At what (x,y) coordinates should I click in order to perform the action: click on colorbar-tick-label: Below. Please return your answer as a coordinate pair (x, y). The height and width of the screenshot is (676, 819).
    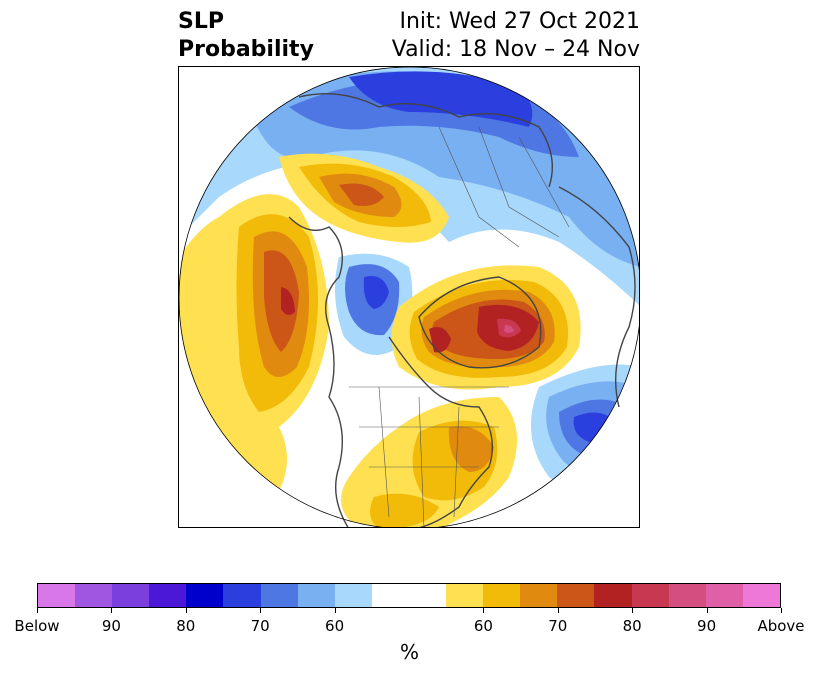
    Looking at the image, I should click on (37, 626).